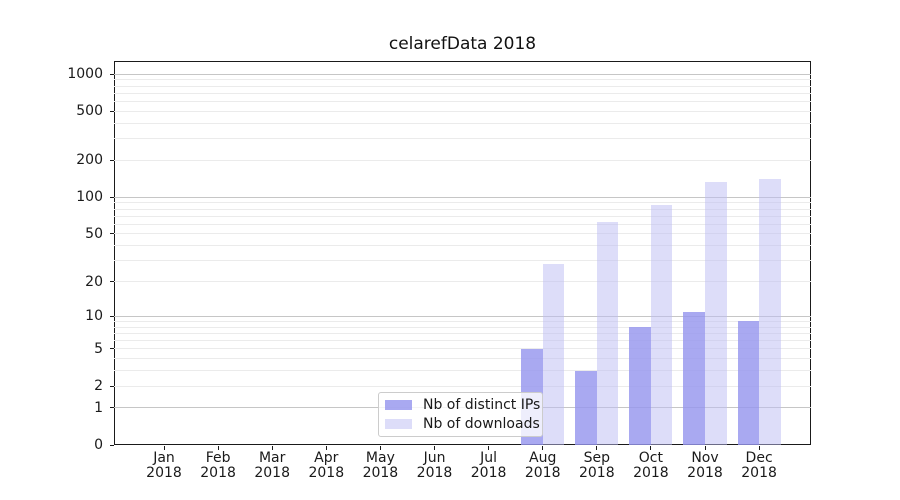 The image size is (900, 500). I want to click on x-tick-label-apr: Apr 2018, so click(326, 466).